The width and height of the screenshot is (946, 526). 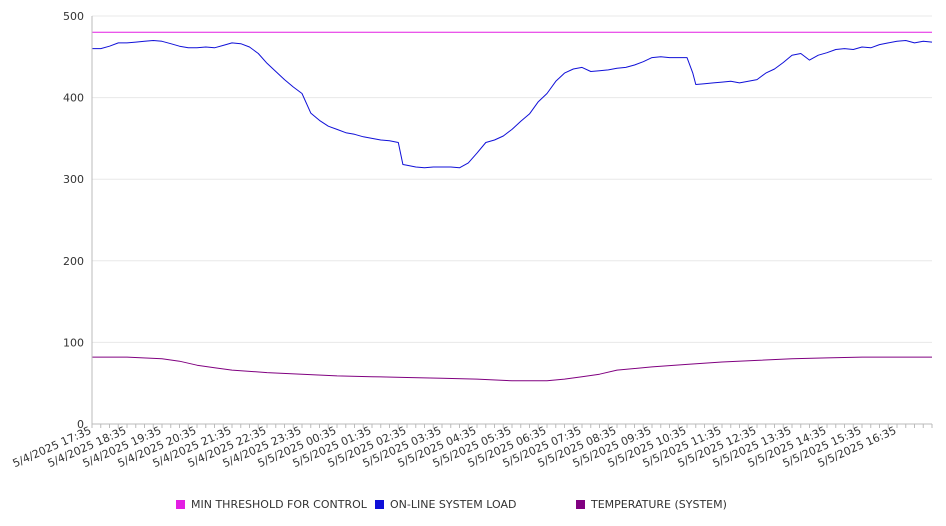 What do you see at coordinates (73, 261) in the screenshot?
I see `y-tick-label: 200` at bounding box center [73, 261].